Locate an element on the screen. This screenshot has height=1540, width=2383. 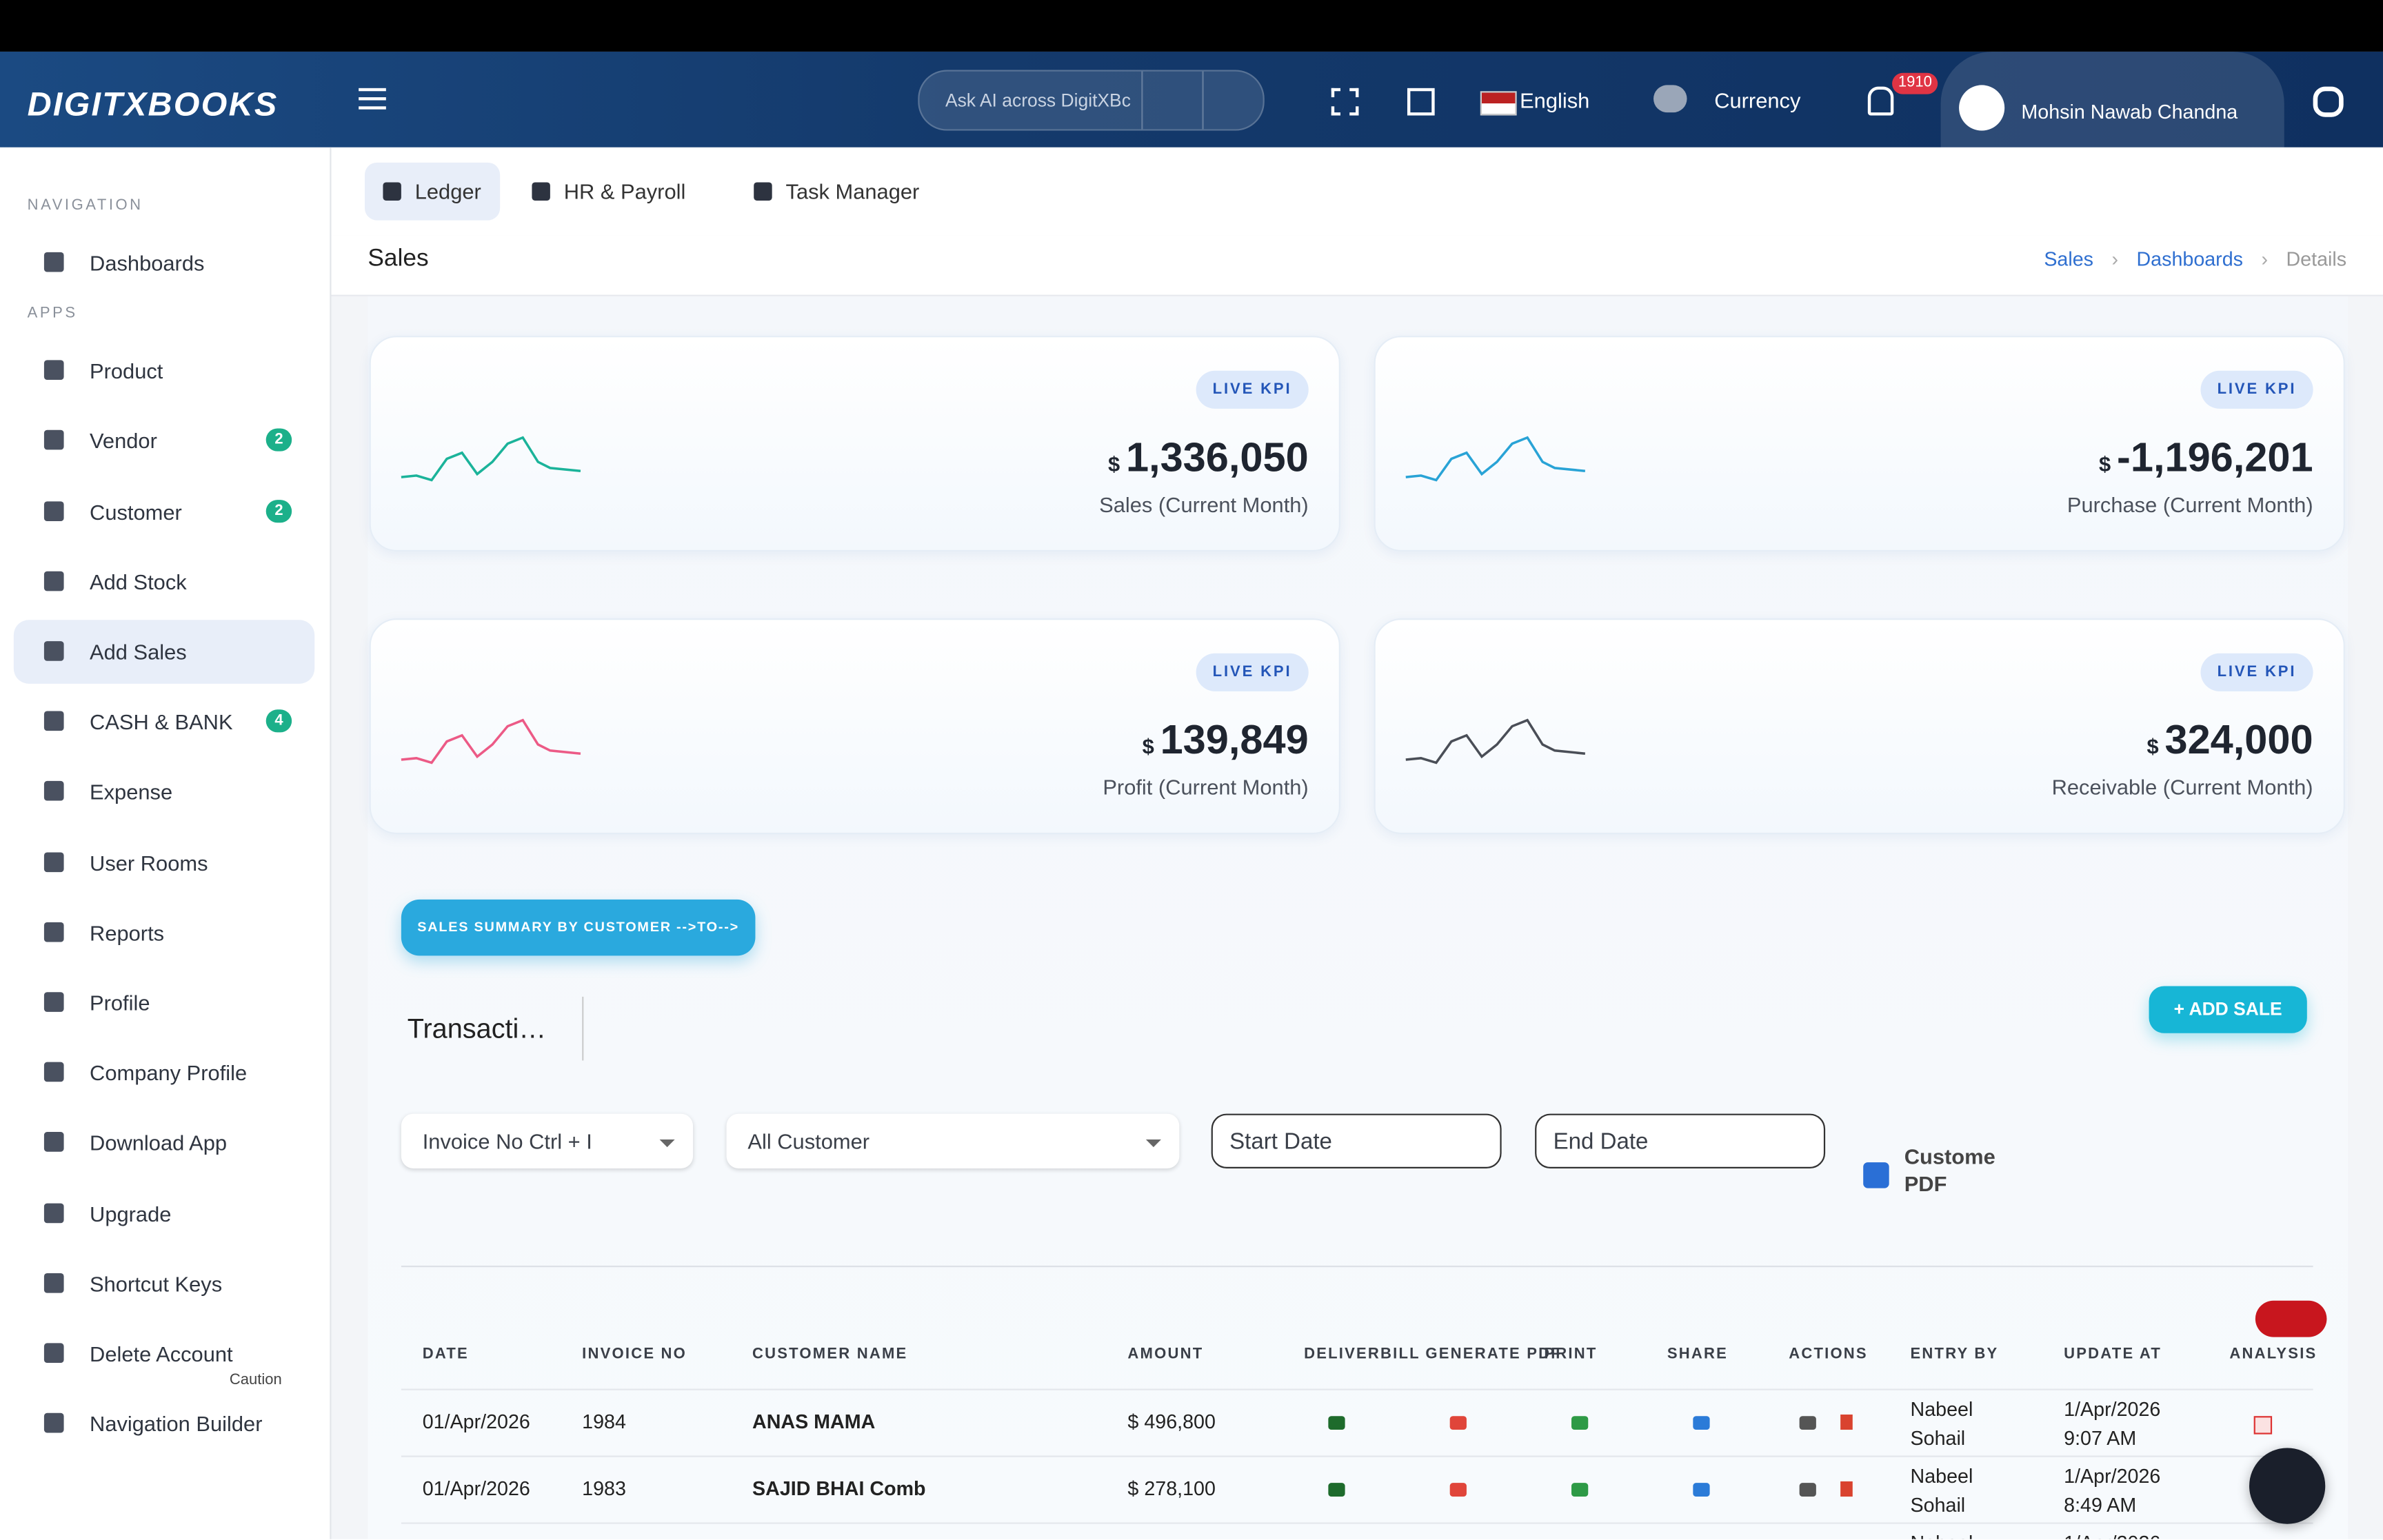
kpi-label: Receivable (Current Month) is located at coordinates (2182, 788).